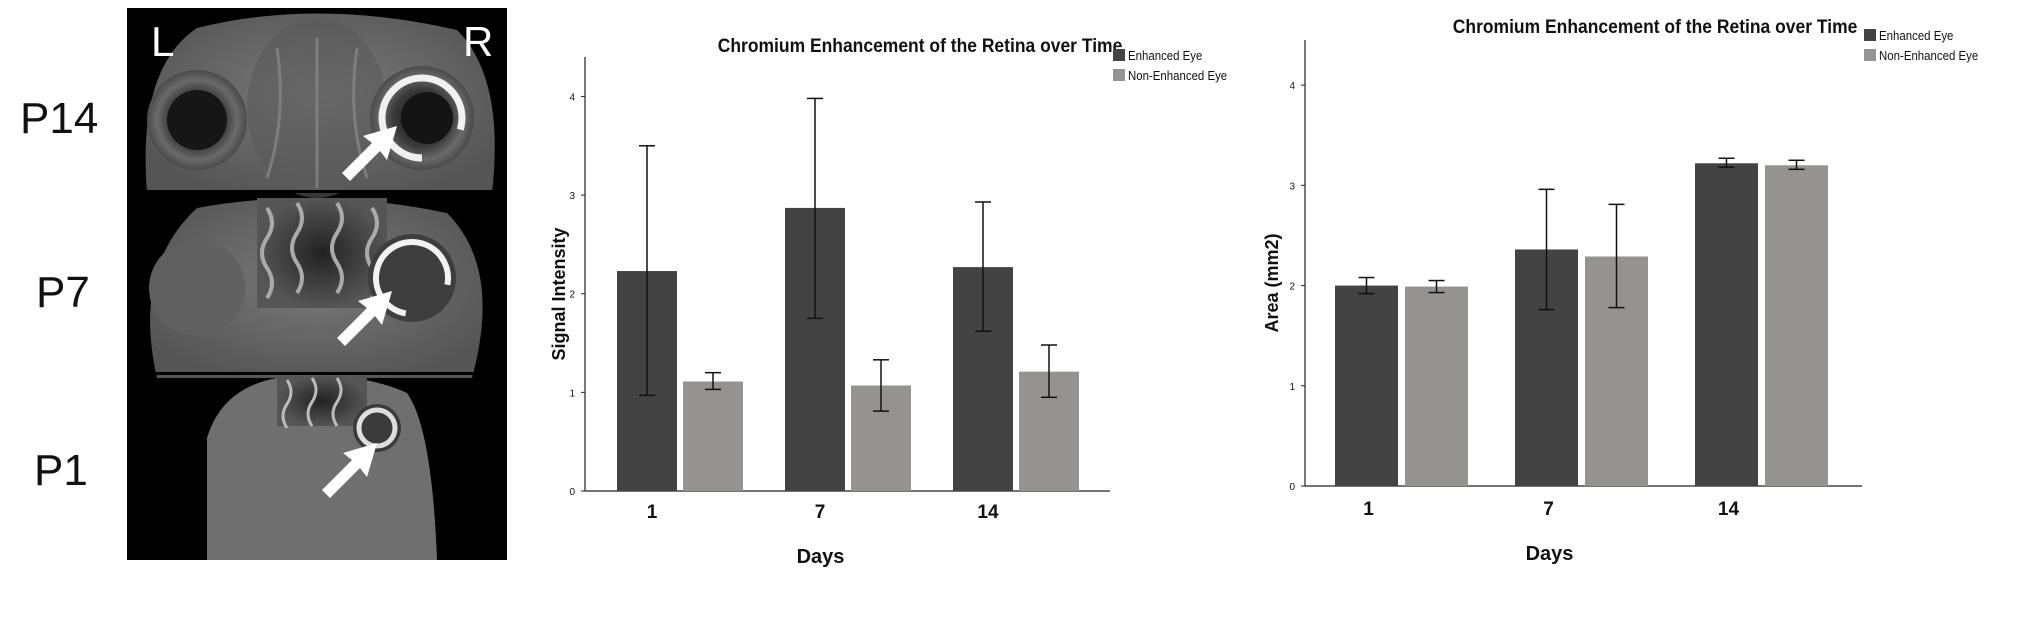 This screenshot has height=636, width=2041. I want to click on signal-chart-y-tick-label: 0, so click(572, 492).